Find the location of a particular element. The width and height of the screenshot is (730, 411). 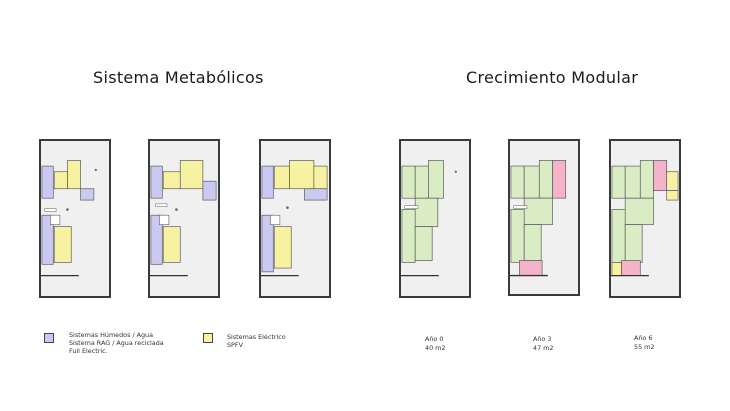

title-crecimiento-modular: Crecimiento Modular is located at coordinates (552, 77).